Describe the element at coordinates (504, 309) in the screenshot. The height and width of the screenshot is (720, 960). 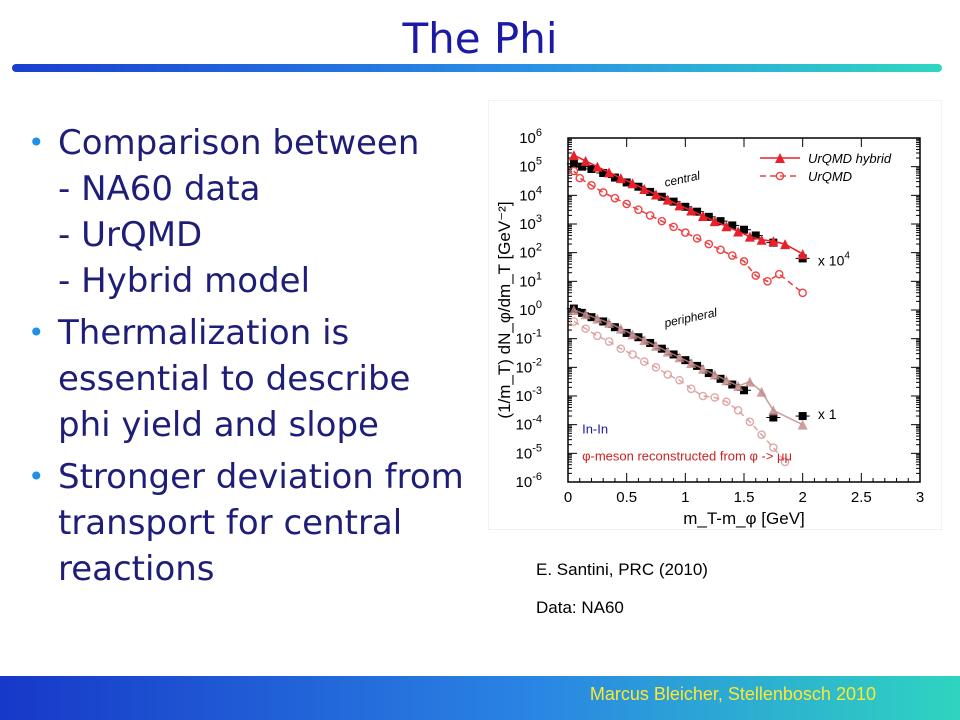
I see `y-axis-label: (1/m_T) dN_φ/dm_T [GeV⁻²]` at that location.